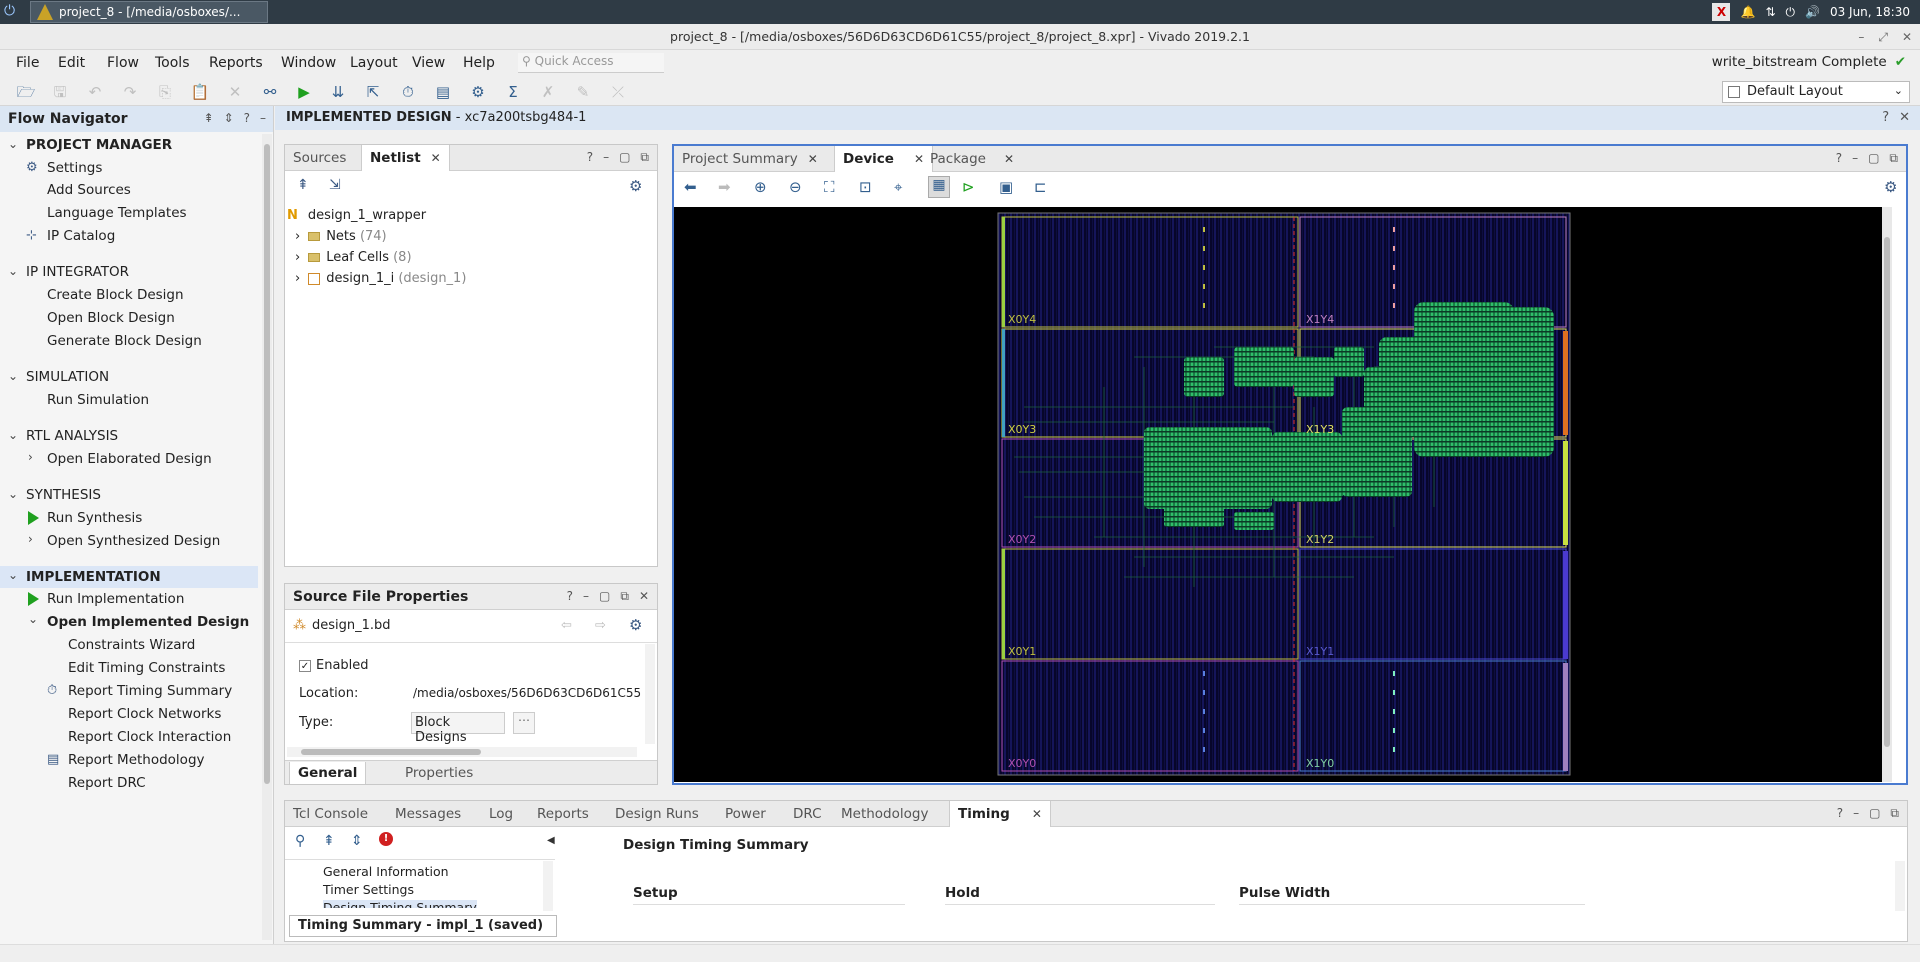 The width and height of the screenshot is (1920, 962). What do you see at coordinates (373, 92) in the screenshot?
I see `open-hw-manager-icon: ⇱` at bounding box center [373, 92].